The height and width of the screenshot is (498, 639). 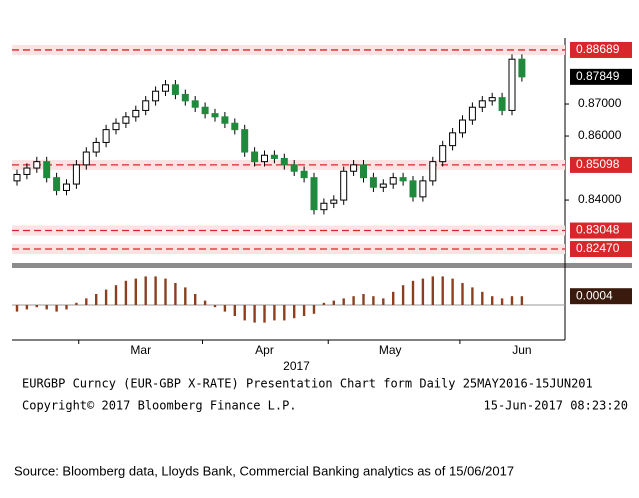 I want to click on last-price-label: 0.87849, so click(x=598, y=76).